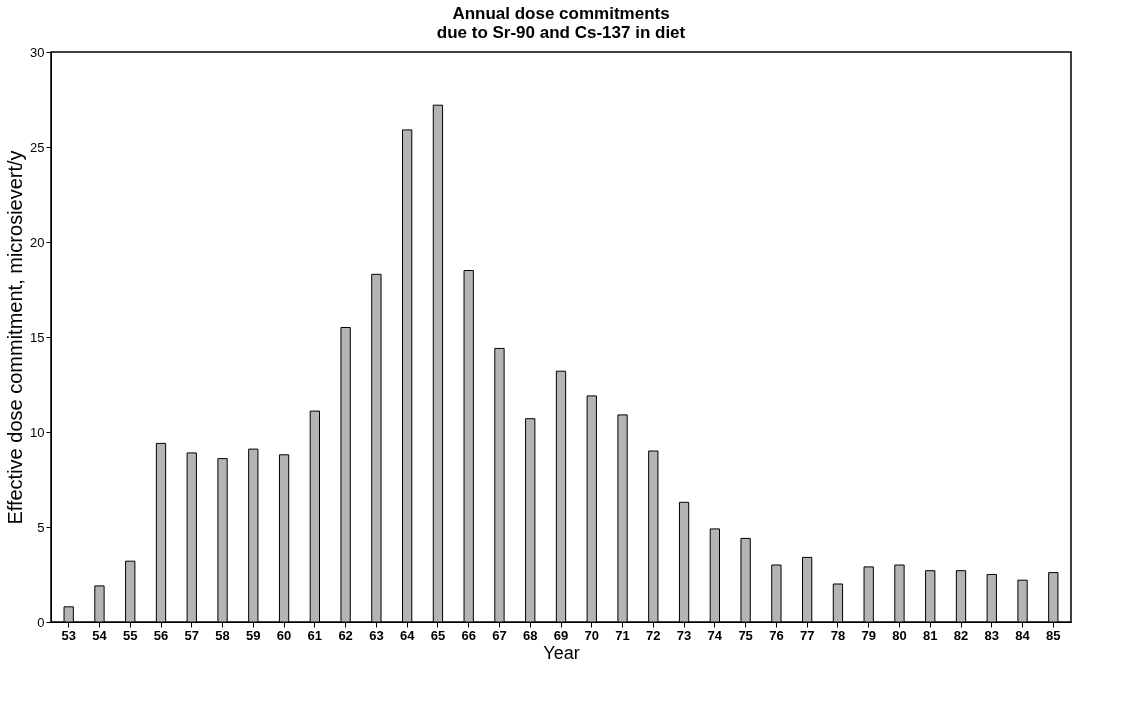 This screenshot has height=726, width=1136. Describe the element at coordinates (68, 635) in the screenshot. I see `x-tick-label: 53` at that location.